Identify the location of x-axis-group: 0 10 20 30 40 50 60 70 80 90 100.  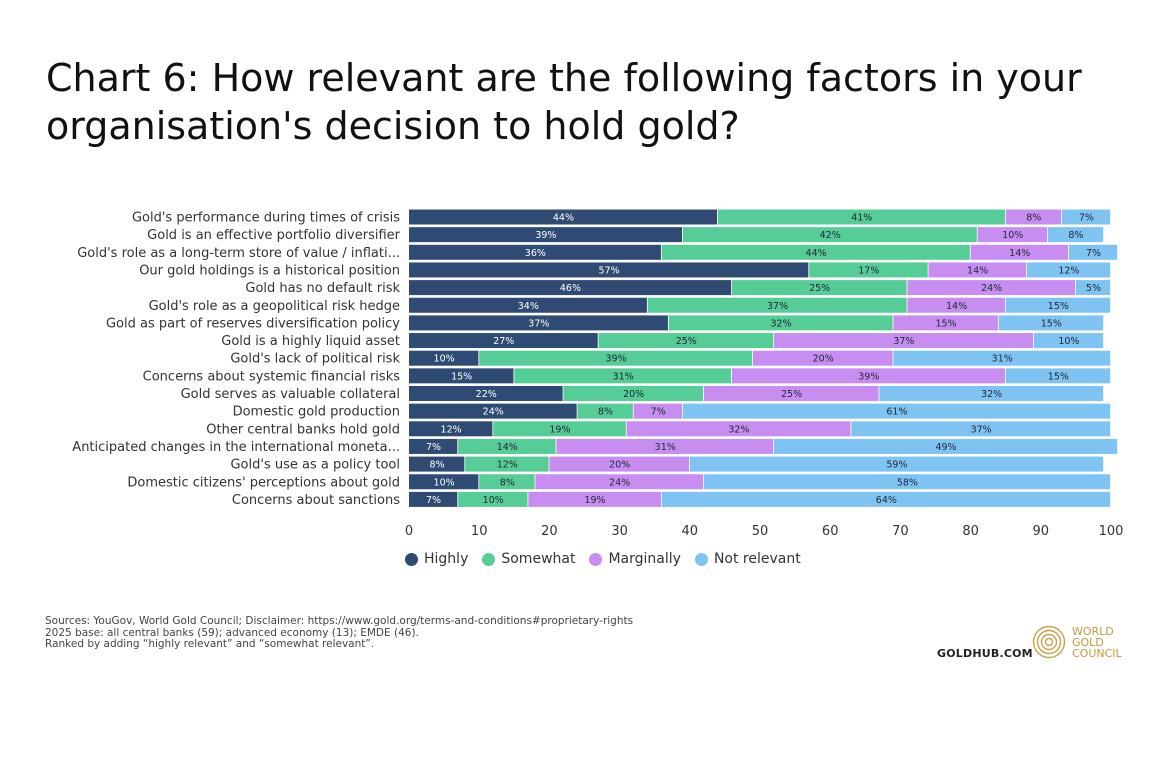
(764, 531).